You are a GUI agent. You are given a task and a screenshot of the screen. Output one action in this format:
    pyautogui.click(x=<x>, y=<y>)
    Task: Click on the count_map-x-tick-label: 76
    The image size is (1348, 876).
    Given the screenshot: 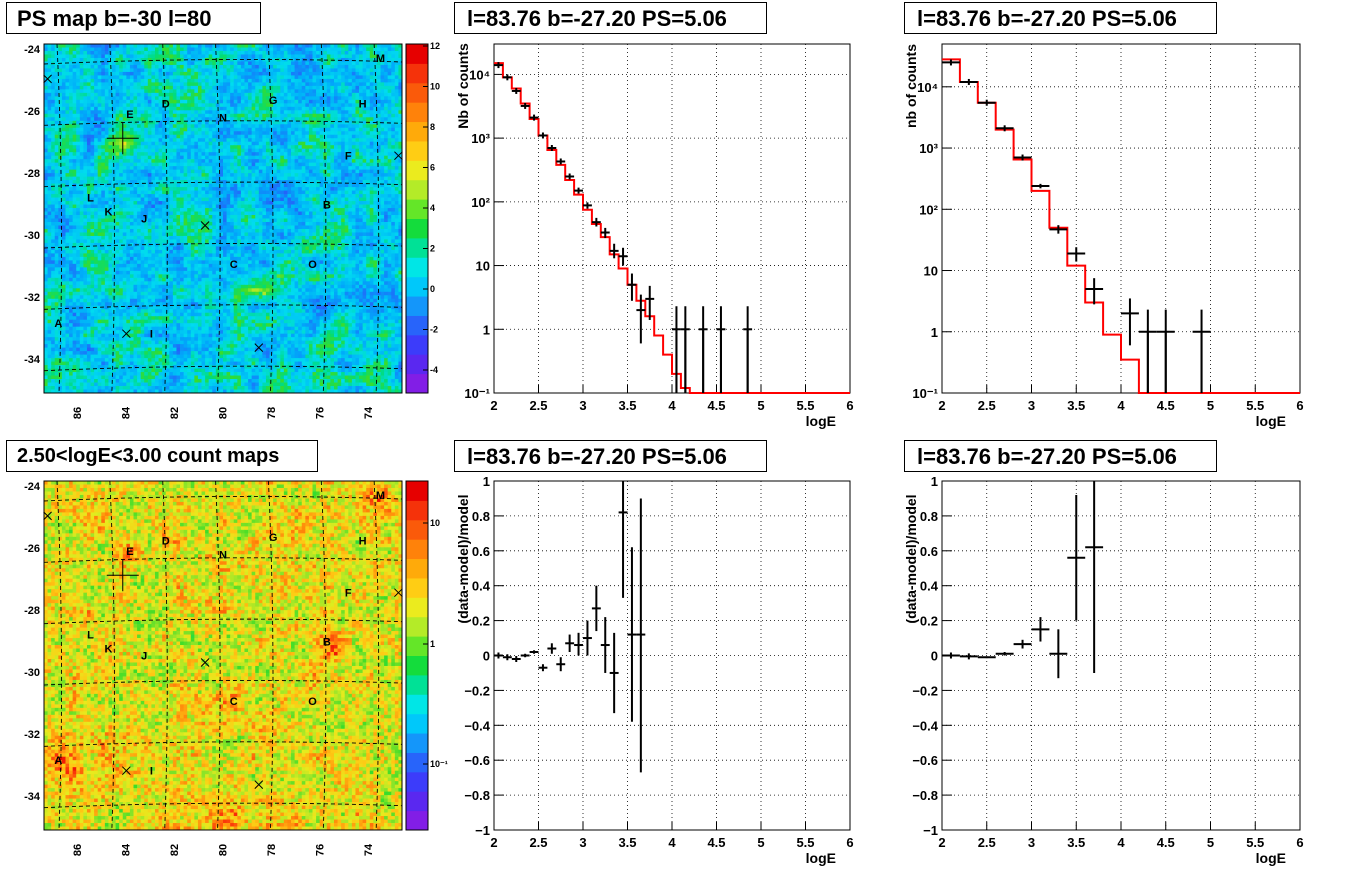 What is the action you would take?
    pyautogui.click(x=321, y=850)
    